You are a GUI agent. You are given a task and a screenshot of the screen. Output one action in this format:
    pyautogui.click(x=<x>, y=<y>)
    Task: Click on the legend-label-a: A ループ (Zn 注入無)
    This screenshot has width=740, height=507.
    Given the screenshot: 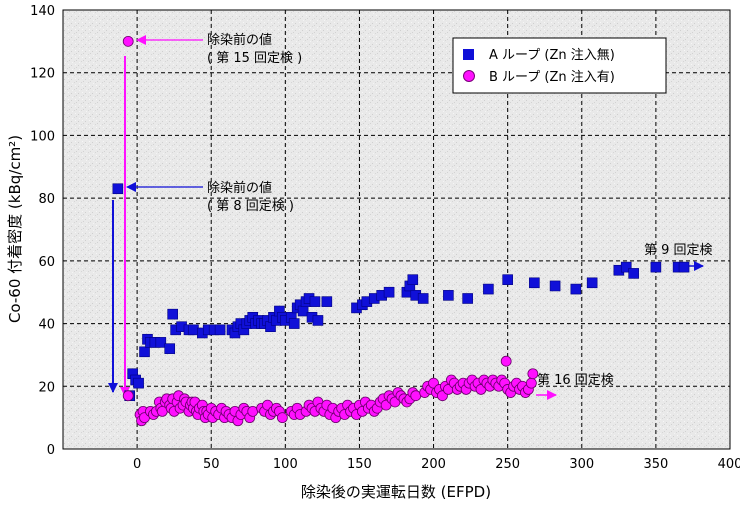 What is the action you would take?
    pyautogui.click(x=552, y=55)
    